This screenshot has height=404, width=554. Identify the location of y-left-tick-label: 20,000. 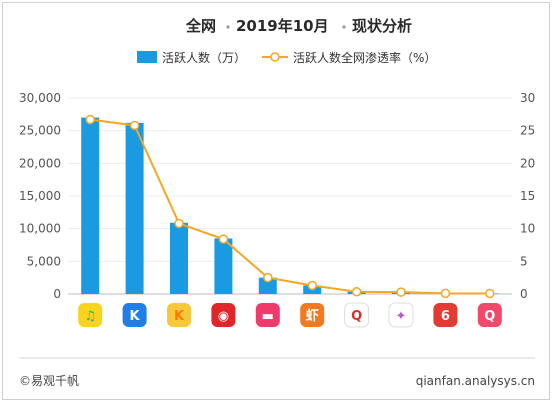
(40, 163).